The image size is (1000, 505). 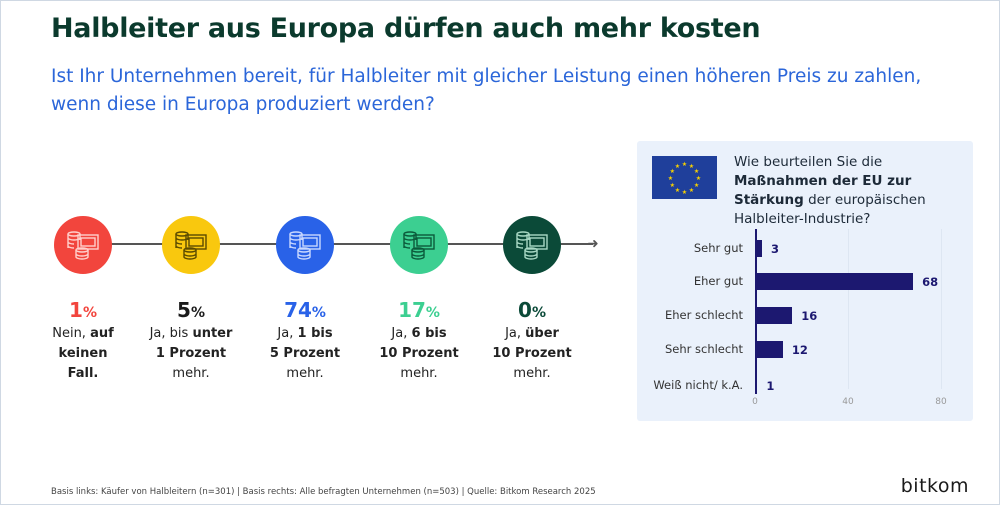 I want to click on answer-option: 5% Ja, bis unter 1 Prozent mehr., so click(x=191, y=300).